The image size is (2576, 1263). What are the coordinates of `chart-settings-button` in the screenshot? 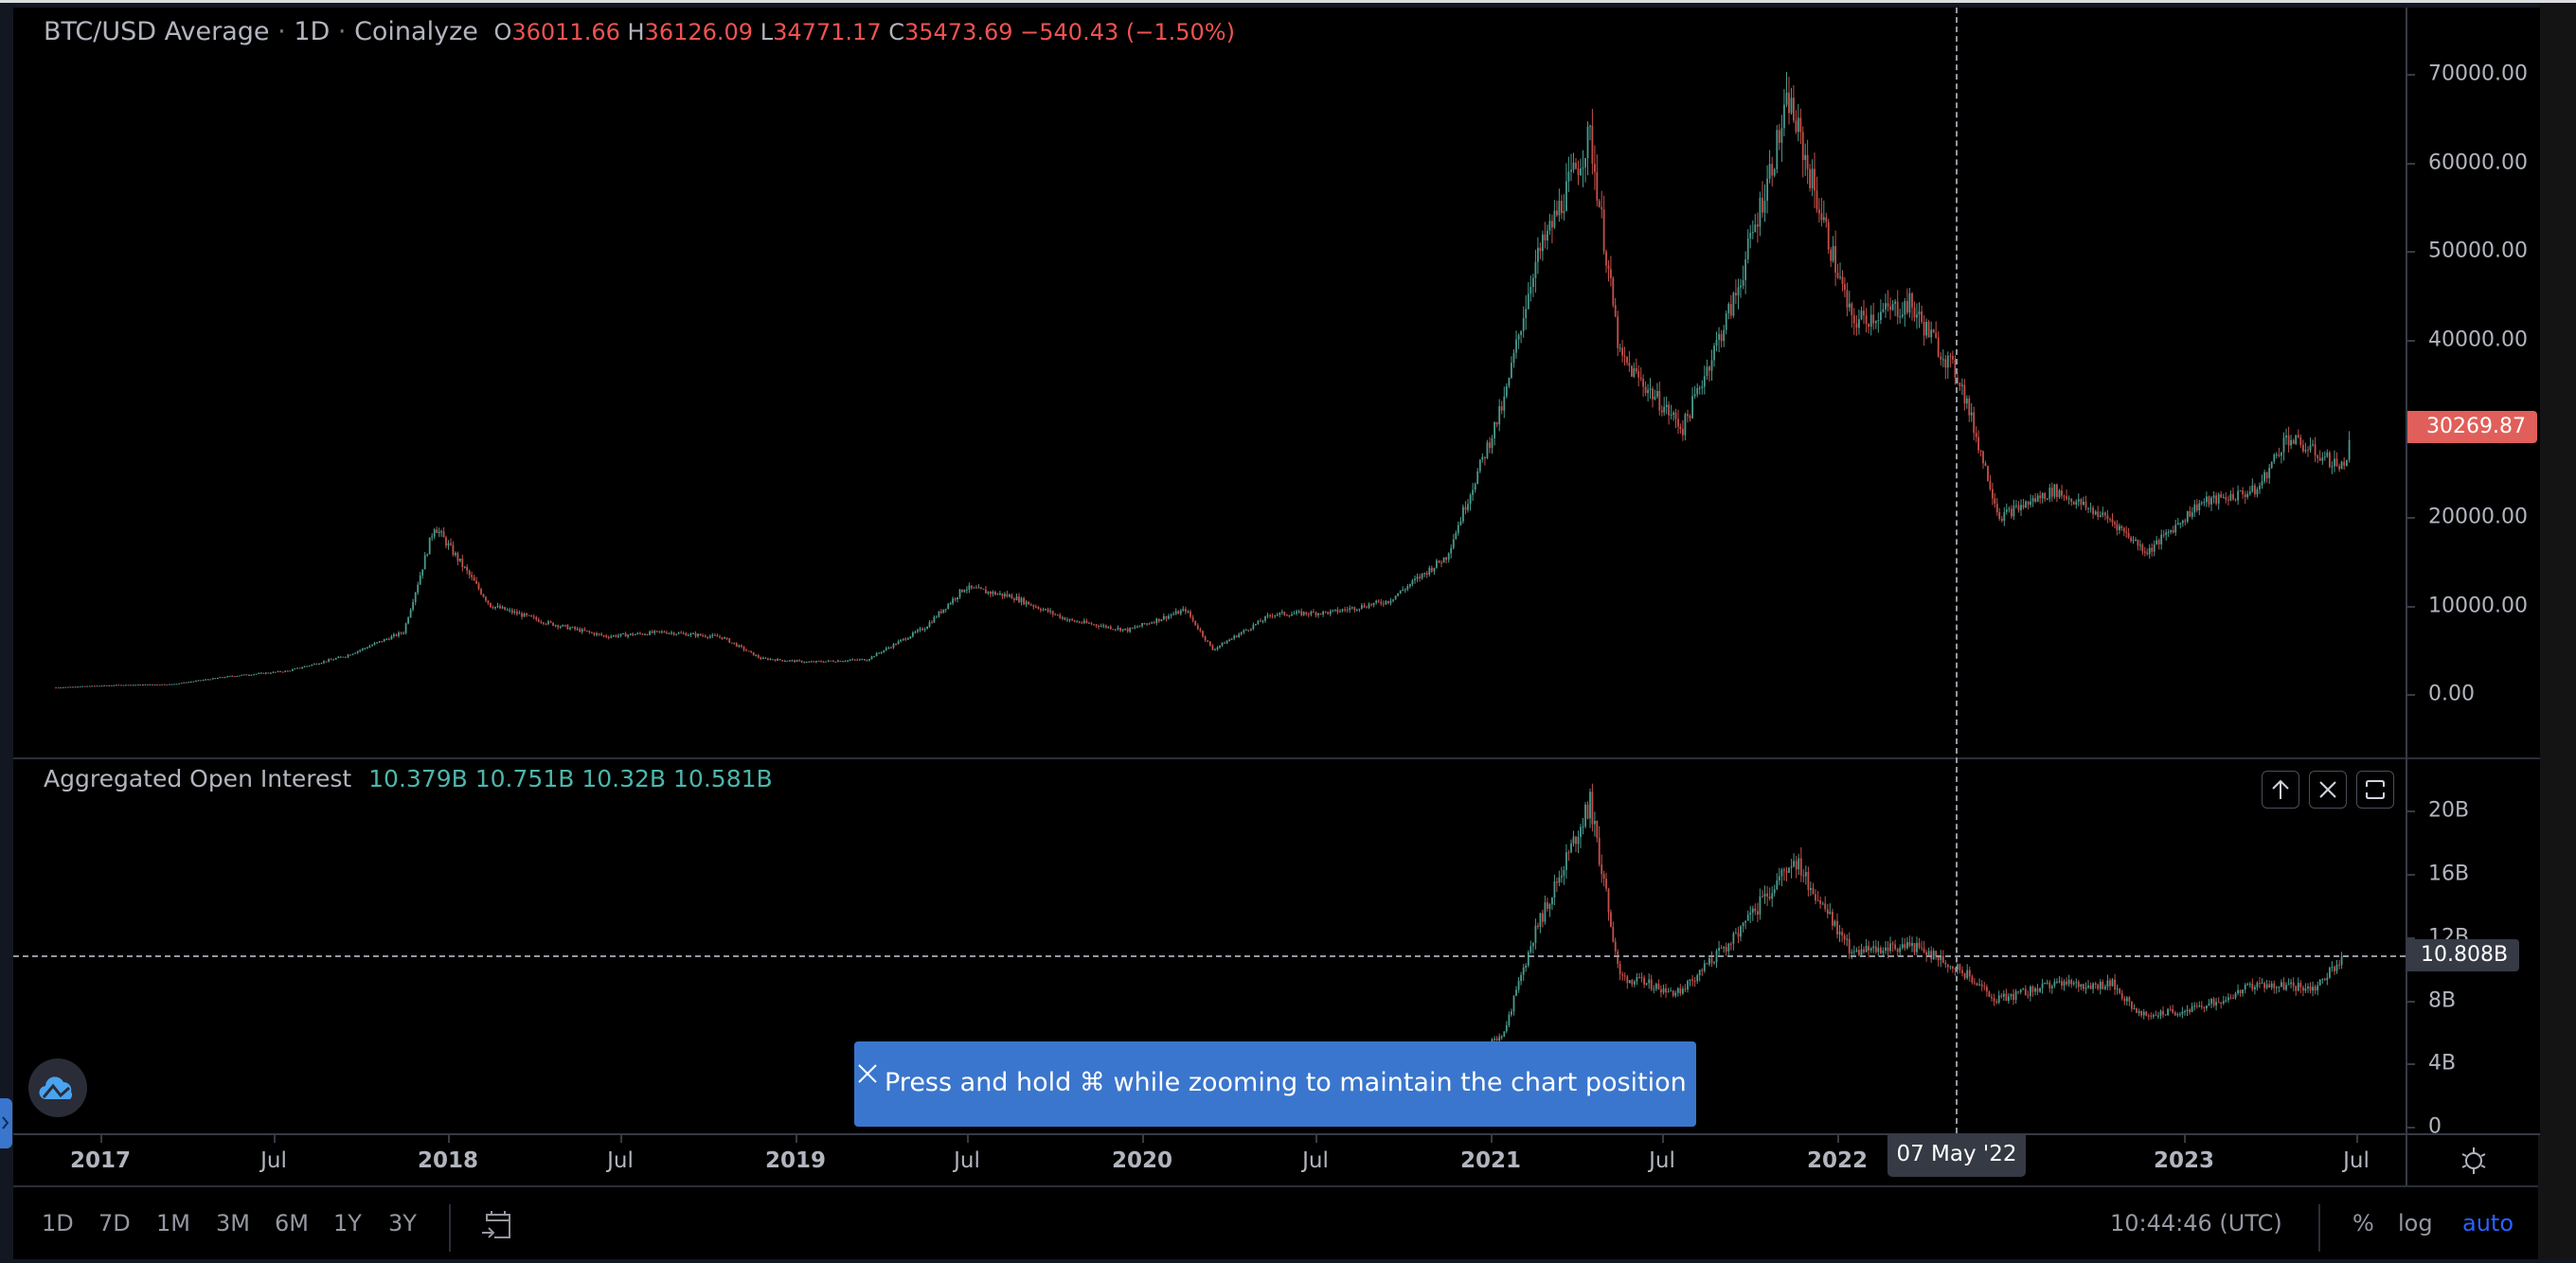 It's located at (2473, 1160).